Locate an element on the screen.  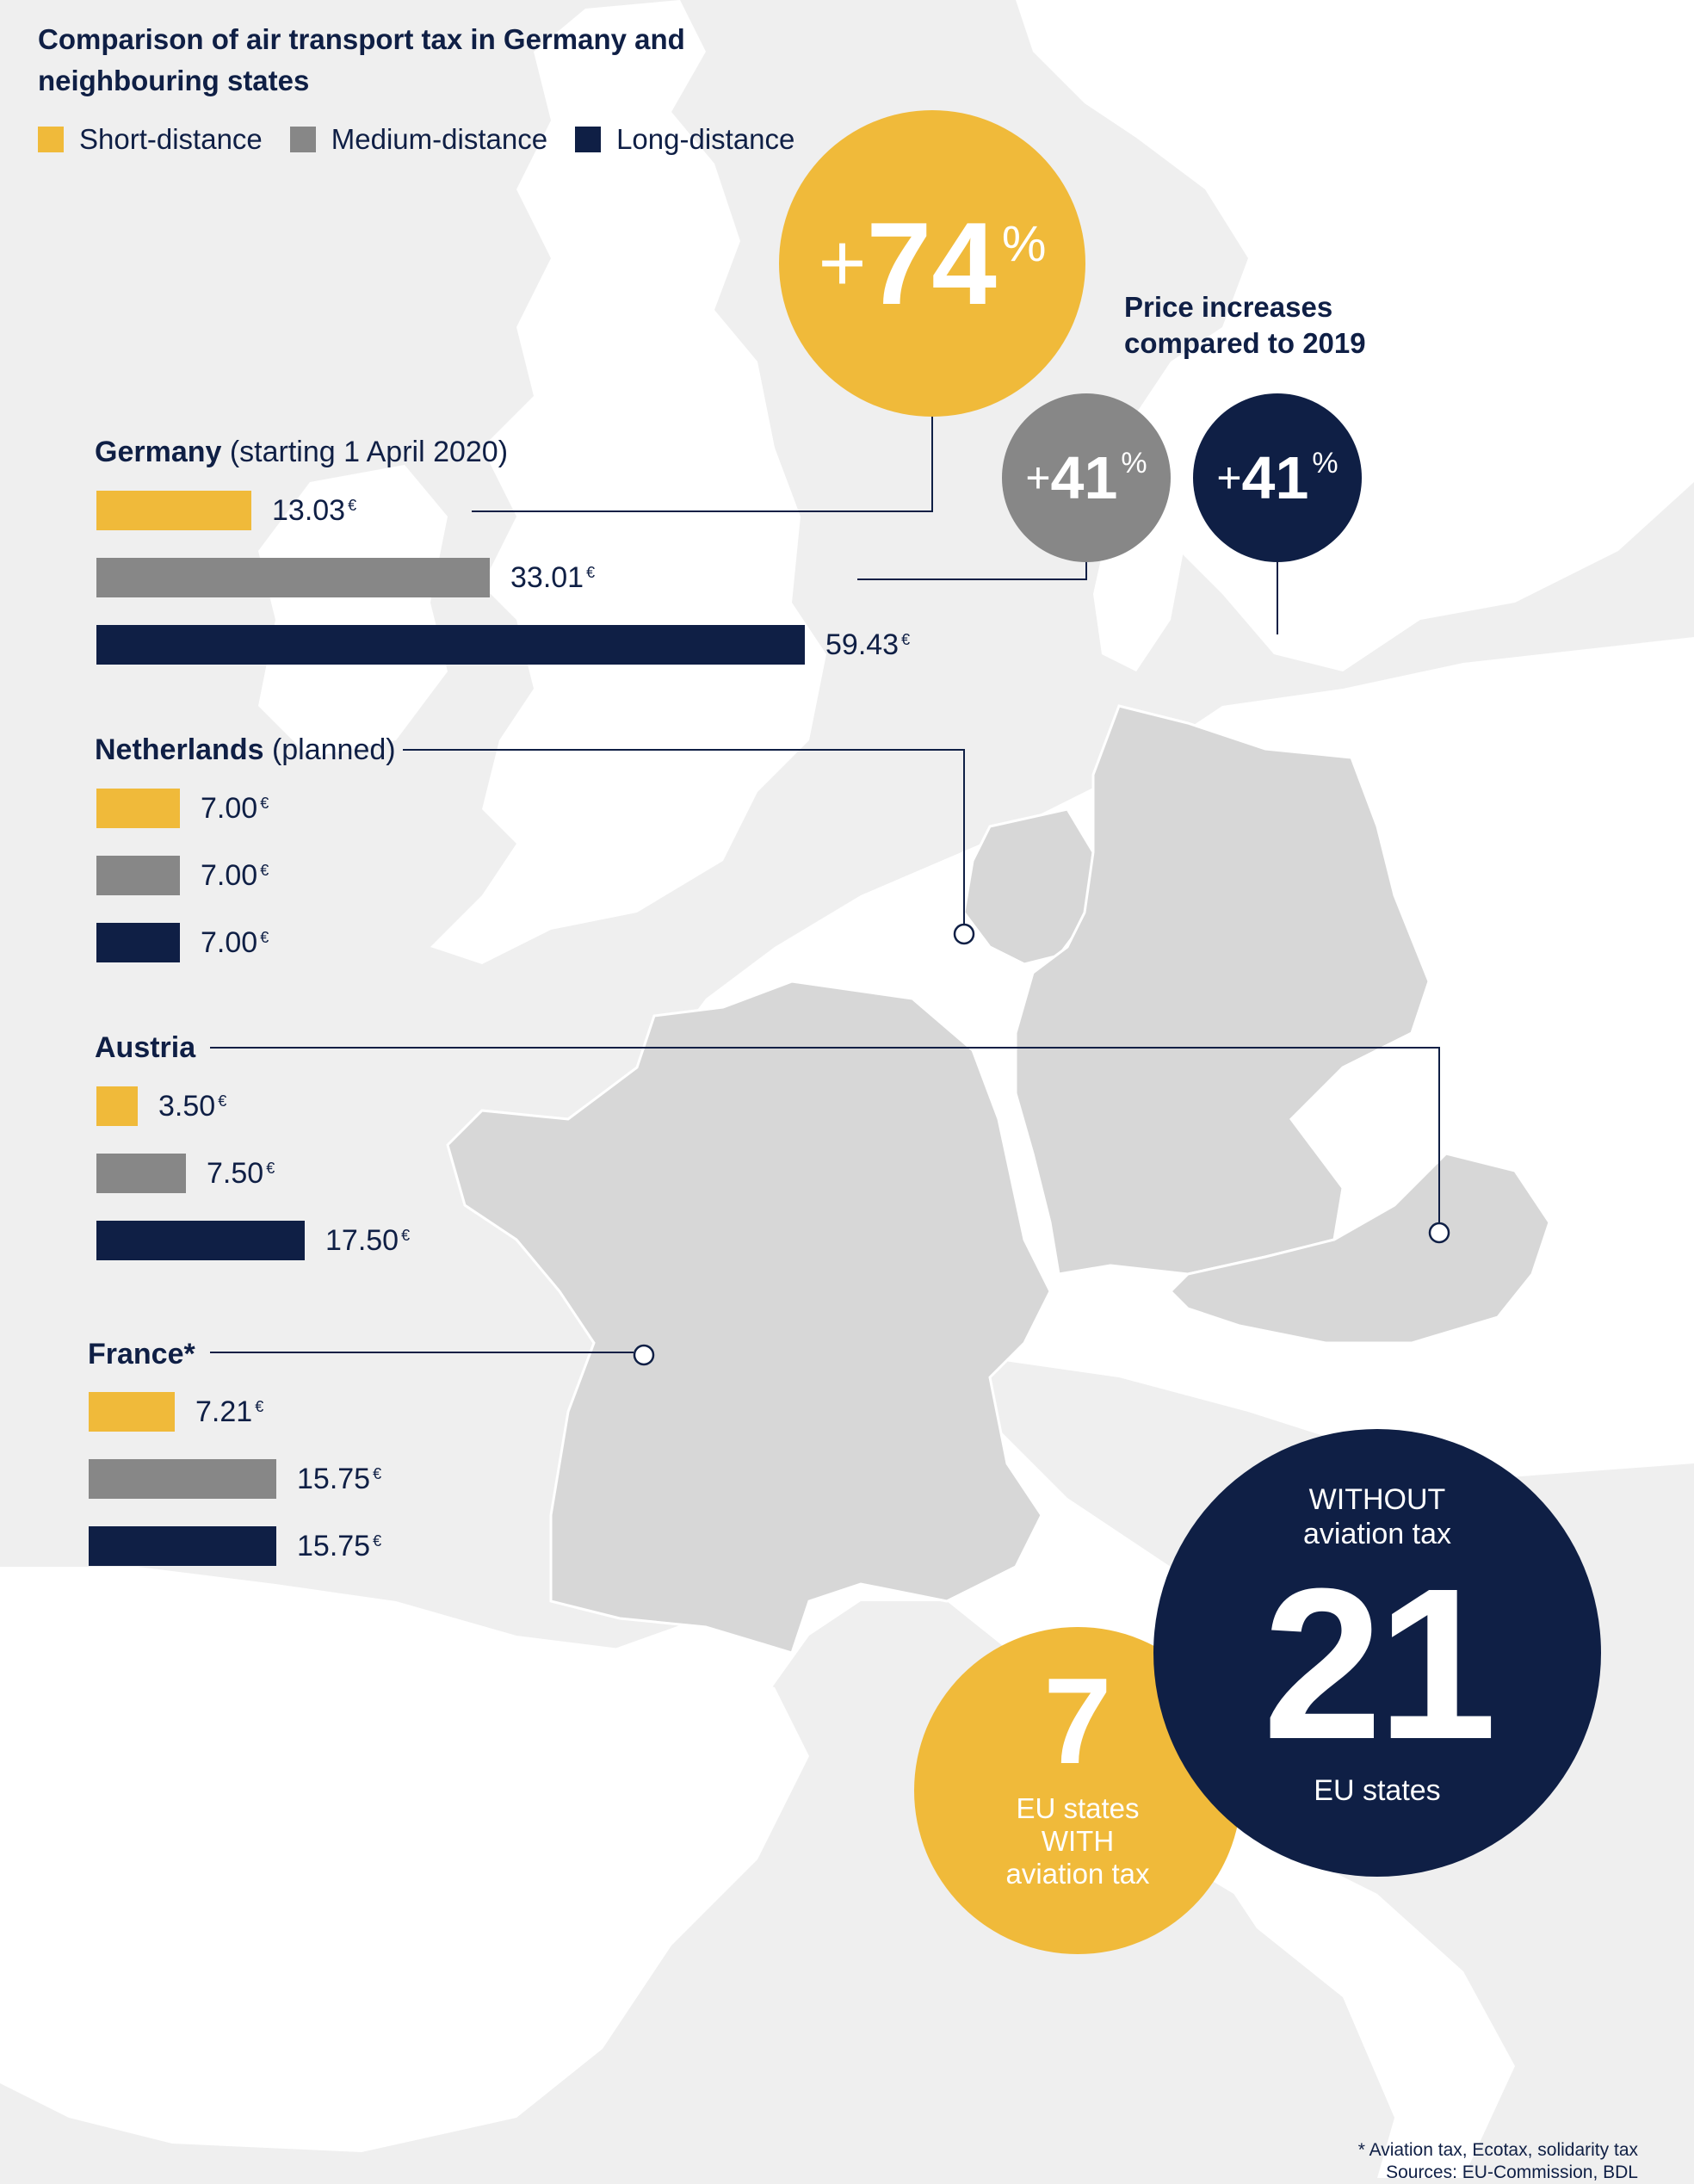
bar-netherlands-long is located at coordinates (138, 943).